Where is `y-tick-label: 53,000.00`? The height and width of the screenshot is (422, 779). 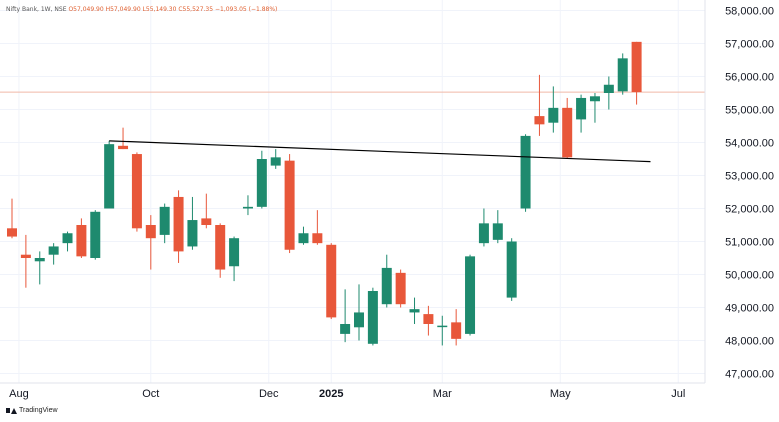
y-tick-label: 53,000.00 is located at coordinates (749, 177).